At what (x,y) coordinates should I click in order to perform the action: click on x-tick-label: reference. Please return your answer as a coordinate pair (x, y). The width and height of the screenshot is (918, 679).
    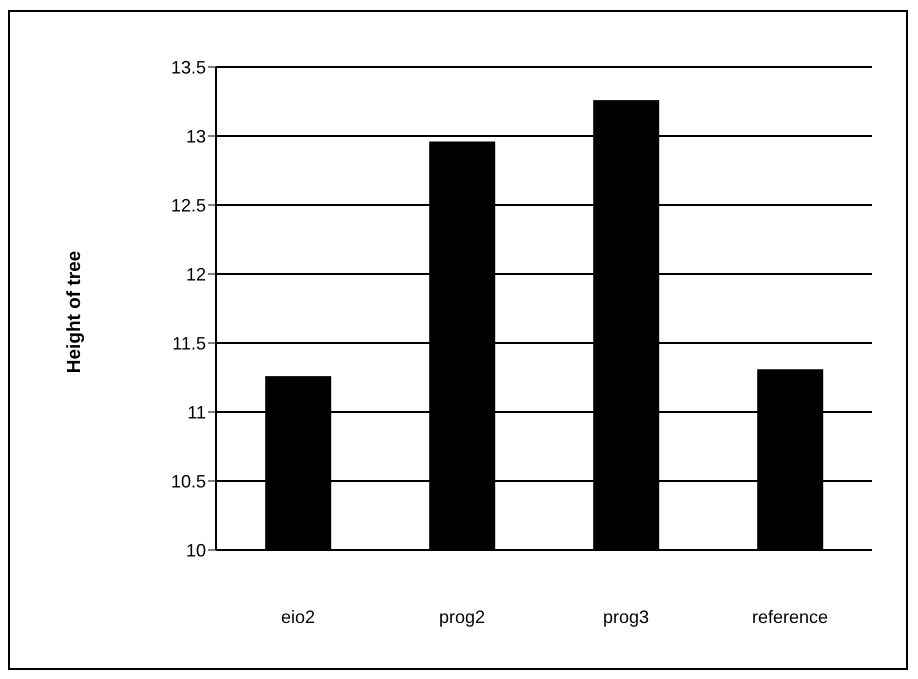
    Looking at the image, I should click on (790, 616).